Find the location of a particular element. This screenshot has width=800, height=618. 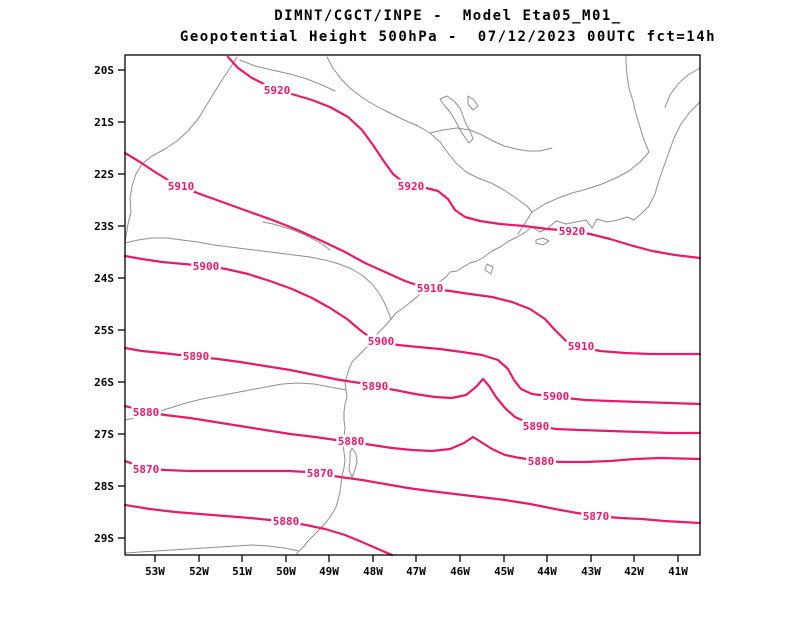

x-axis-label: 51W is located at coordinates (242, 571).